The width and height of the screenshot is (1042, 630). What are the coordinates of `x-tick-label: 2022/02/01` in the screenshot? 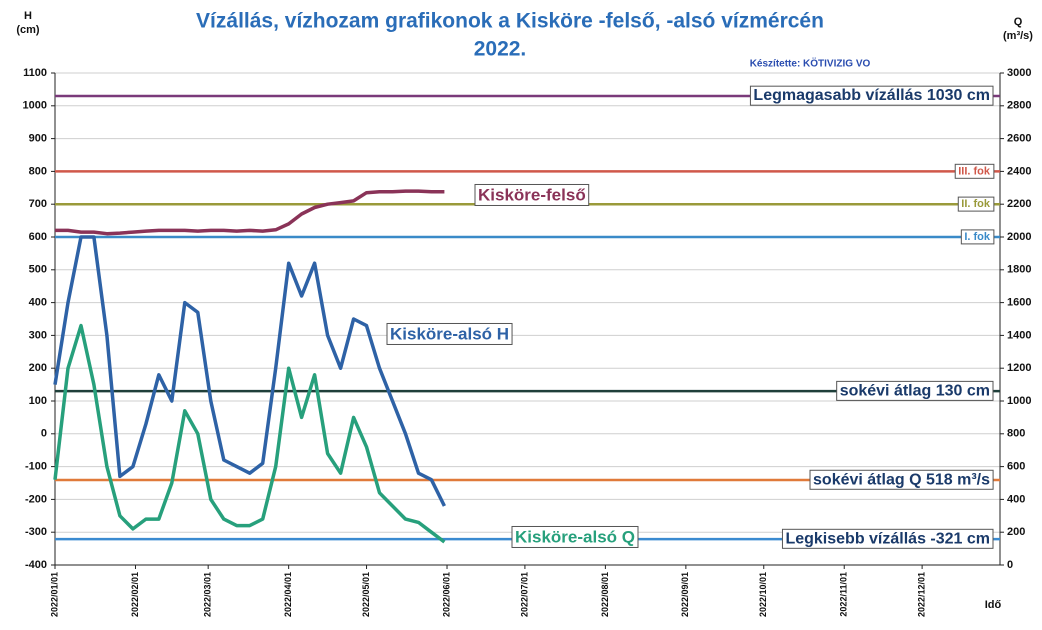 It's located at (135, 594).